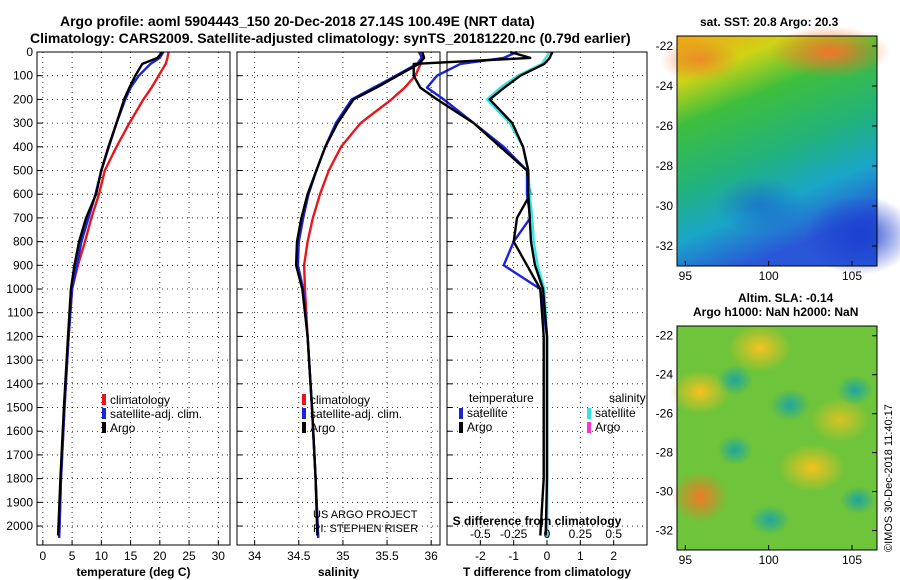 The image size is (900, 580). What do you see at coordinates (537, 521) in the screenshot?
I see `top-axis-label: S difference from climatology` at bounding box center [537, 521].